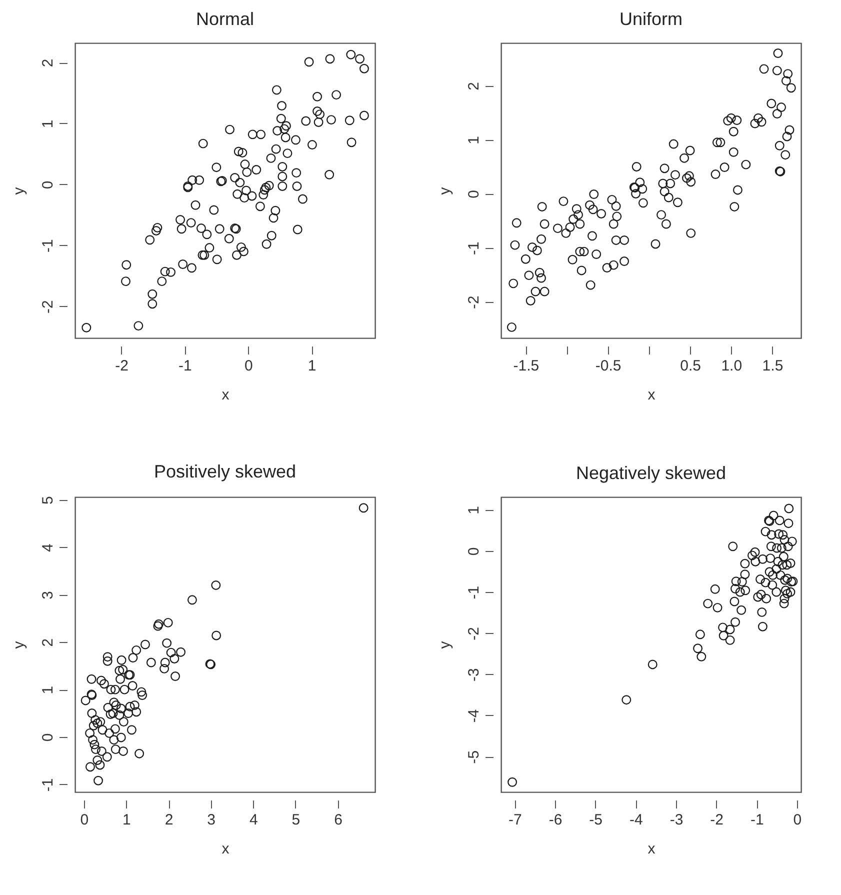 The width and height of the screenshot is (841, 895). I want to click on x-tick-label: -0.5, so click(608, 366).